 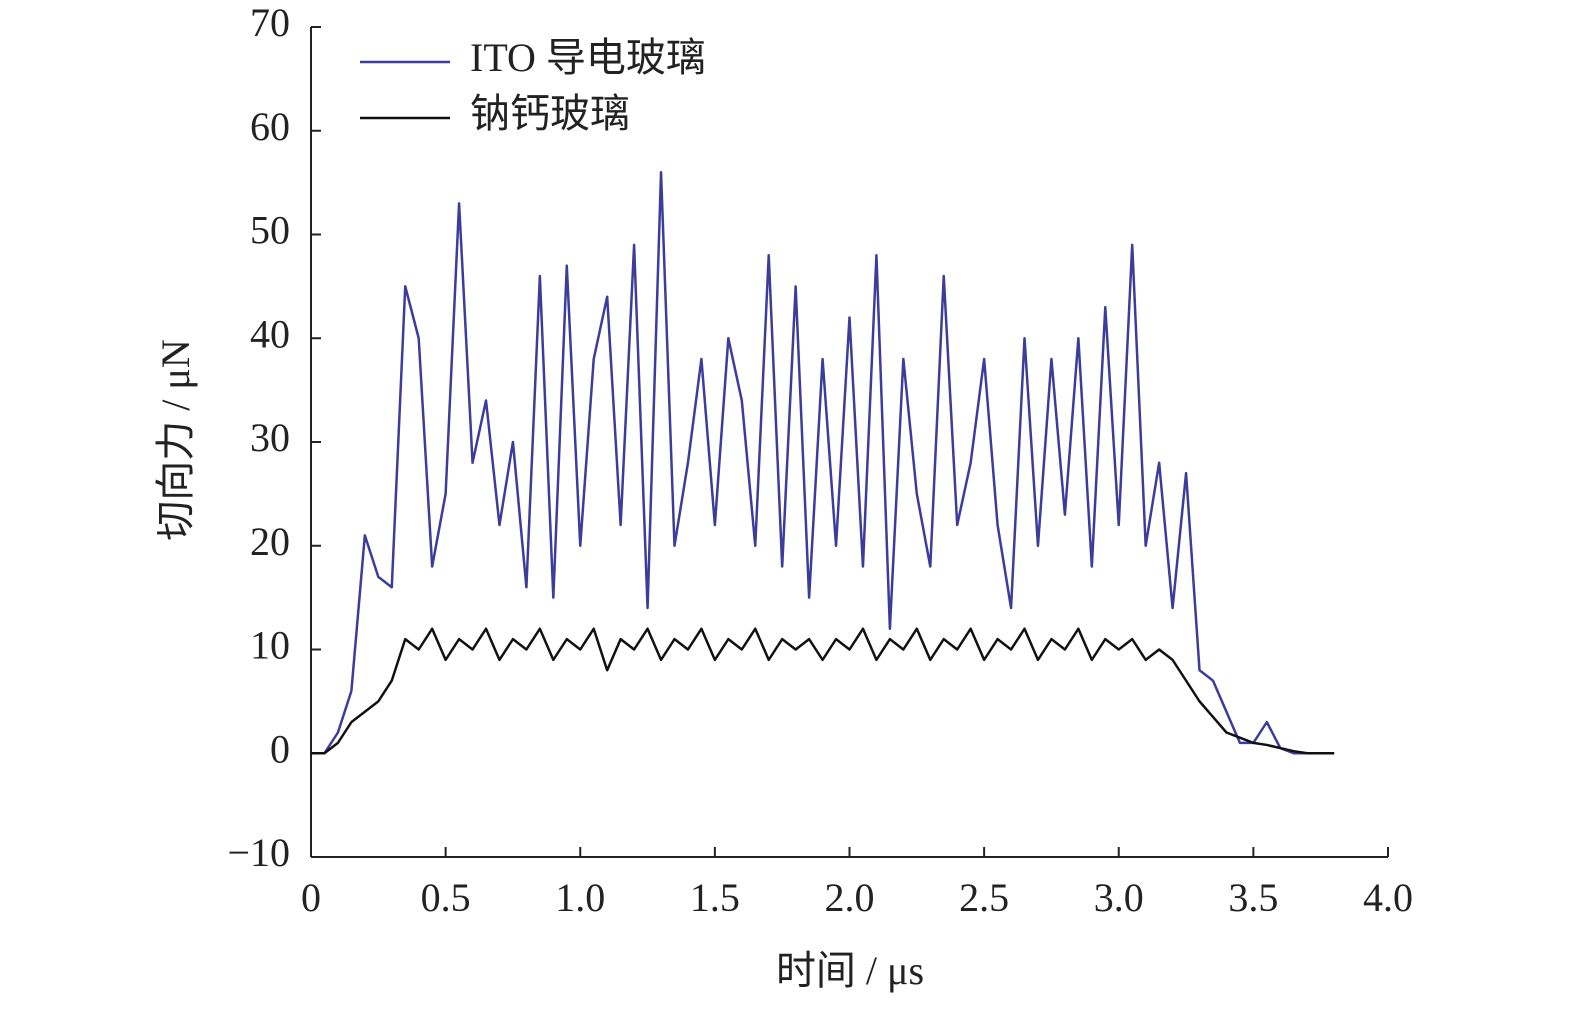 What do you see at coordinates (270, 22) in the screenshot?
I see `y-tick-label: 70` at bounding box center [270, 22].